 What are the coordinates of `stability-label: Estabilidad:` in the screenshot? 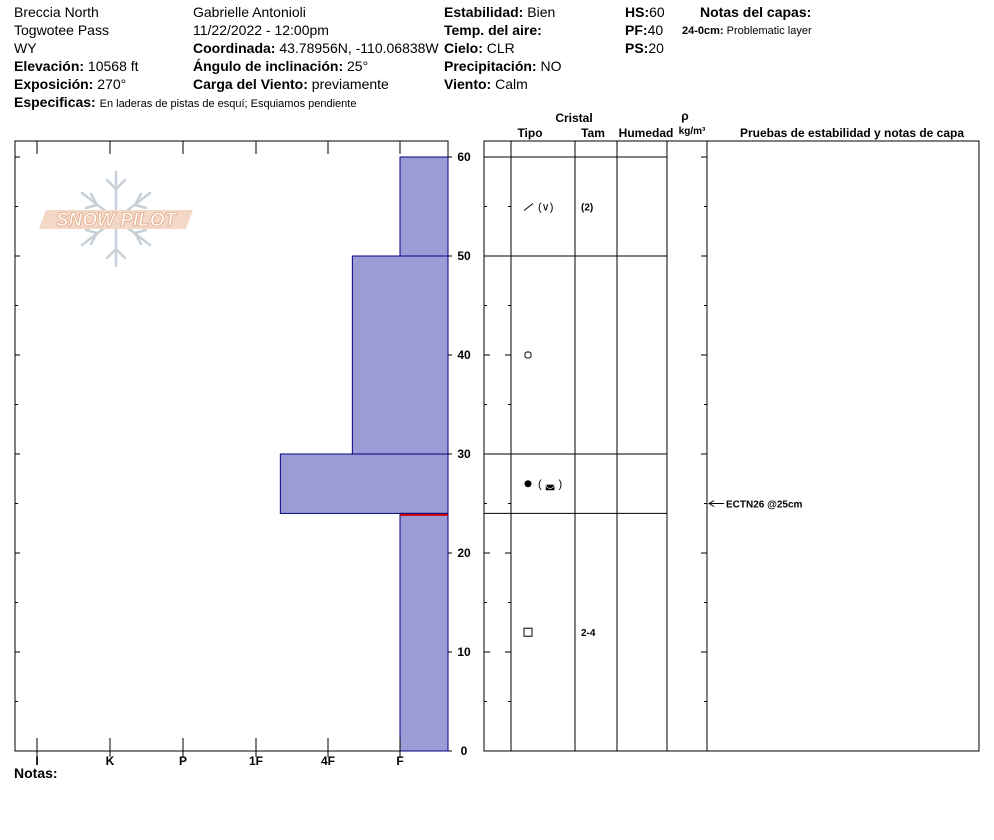 It's located at (484, 12).